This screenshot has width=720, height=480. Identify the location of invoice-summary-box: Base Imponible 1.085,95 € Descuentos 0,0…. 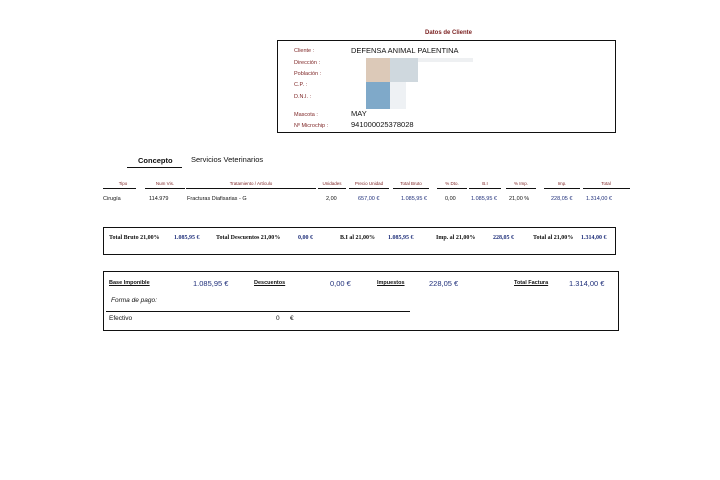
(361, 301).